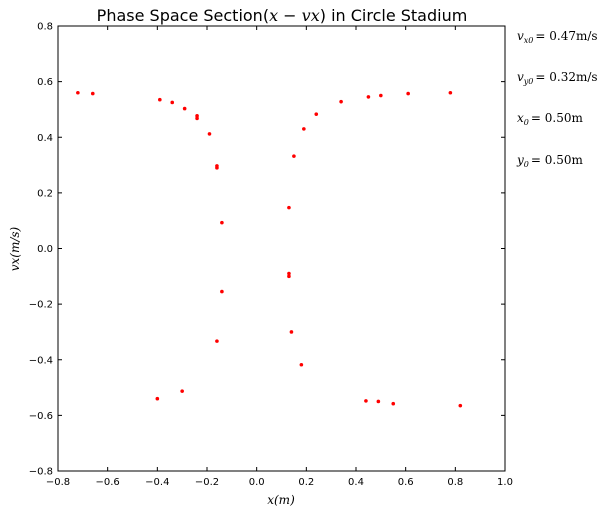  What do you see at coordinates (41, 360) in the screenshot?
I see `y-tick-label: −0.4` at bounding box center [41, 360].